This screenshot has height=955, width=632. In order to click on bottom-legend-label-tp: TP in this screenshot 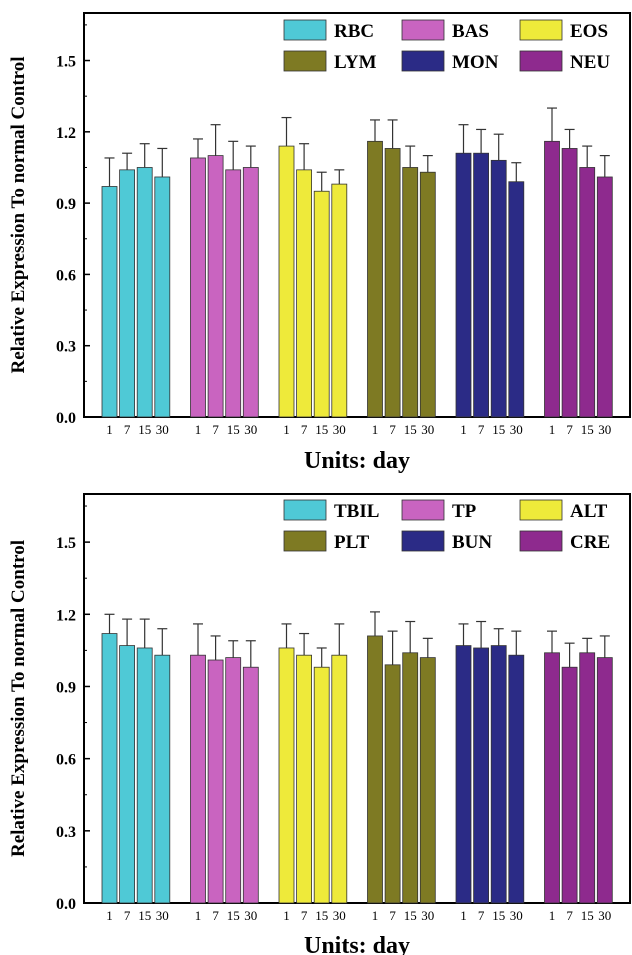, I will do `click(464, 511)`.